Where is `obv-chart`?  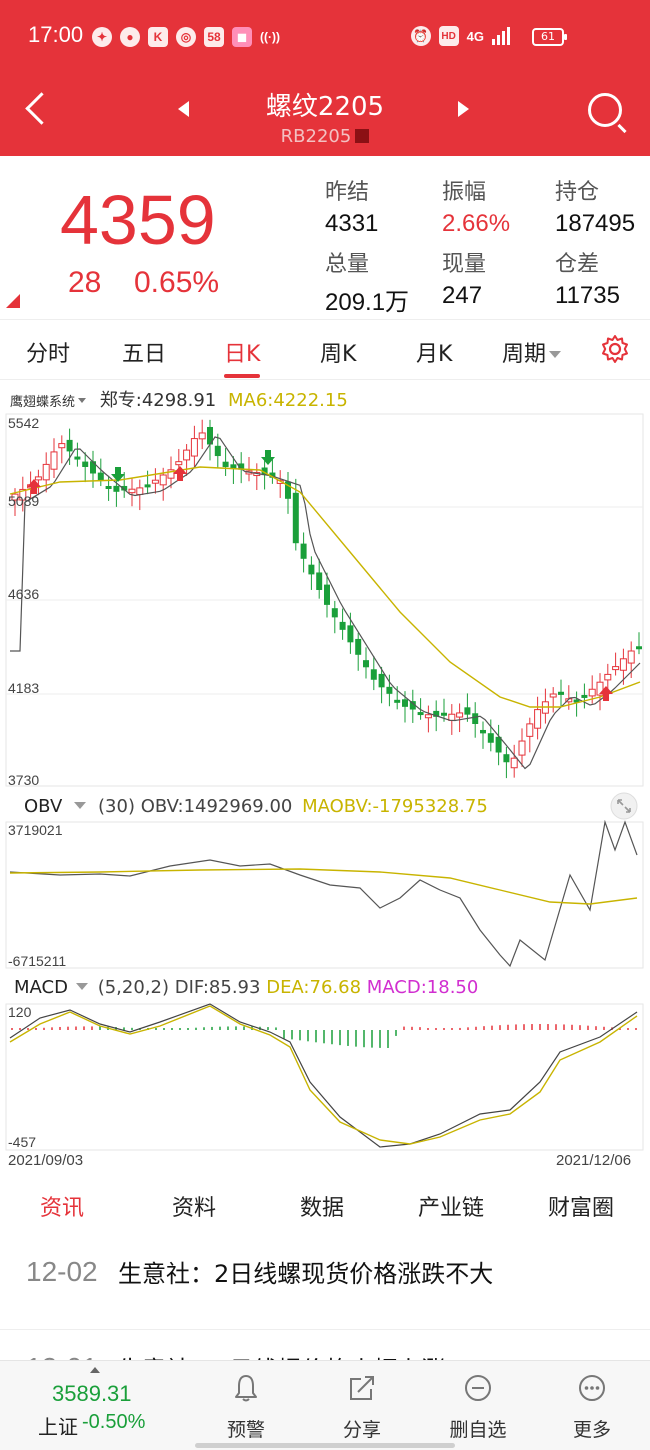
obv-chart is located at coordinates (325, 895).